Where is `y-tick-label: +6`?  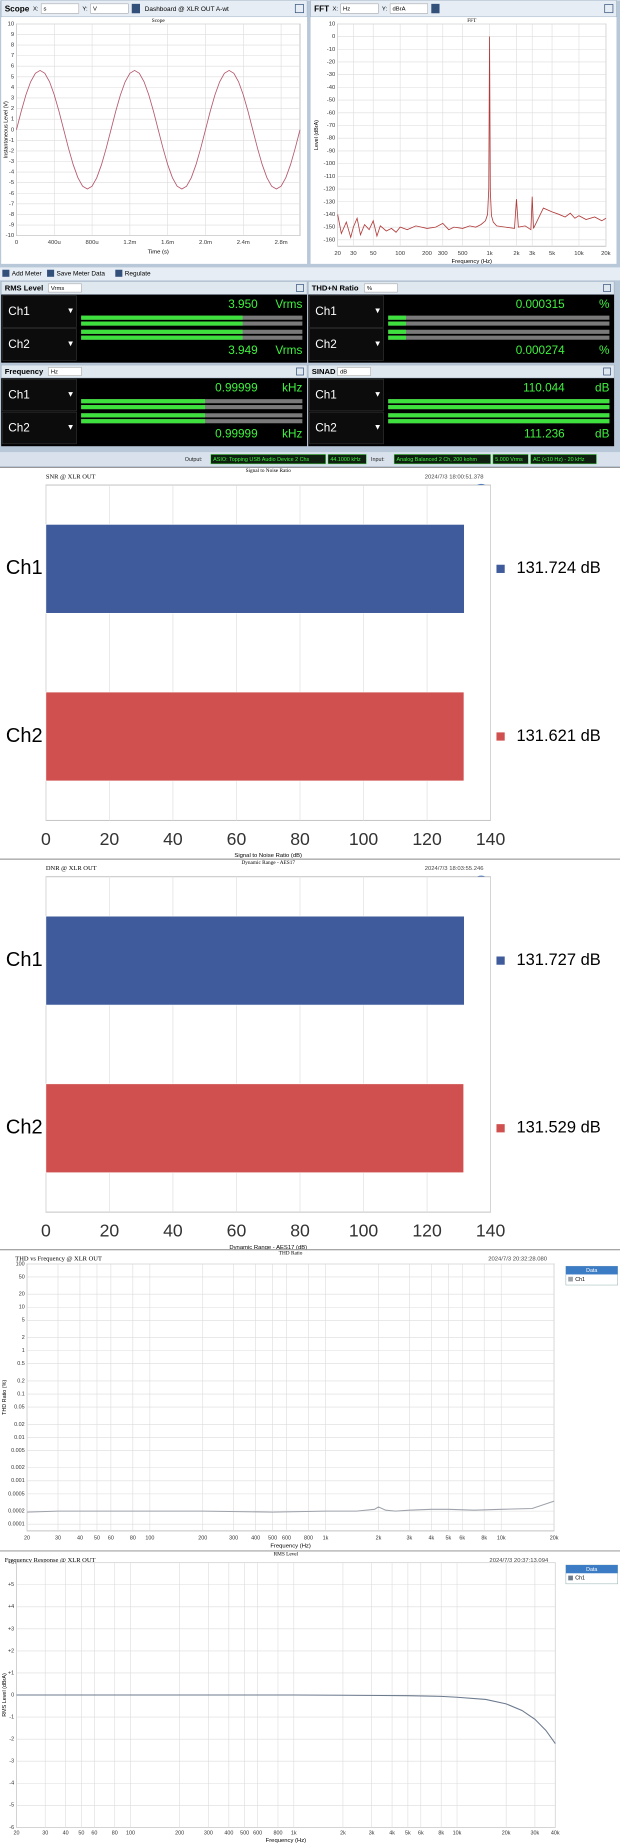 y-tick-label: +6 is located at coordinates (11, 1563).